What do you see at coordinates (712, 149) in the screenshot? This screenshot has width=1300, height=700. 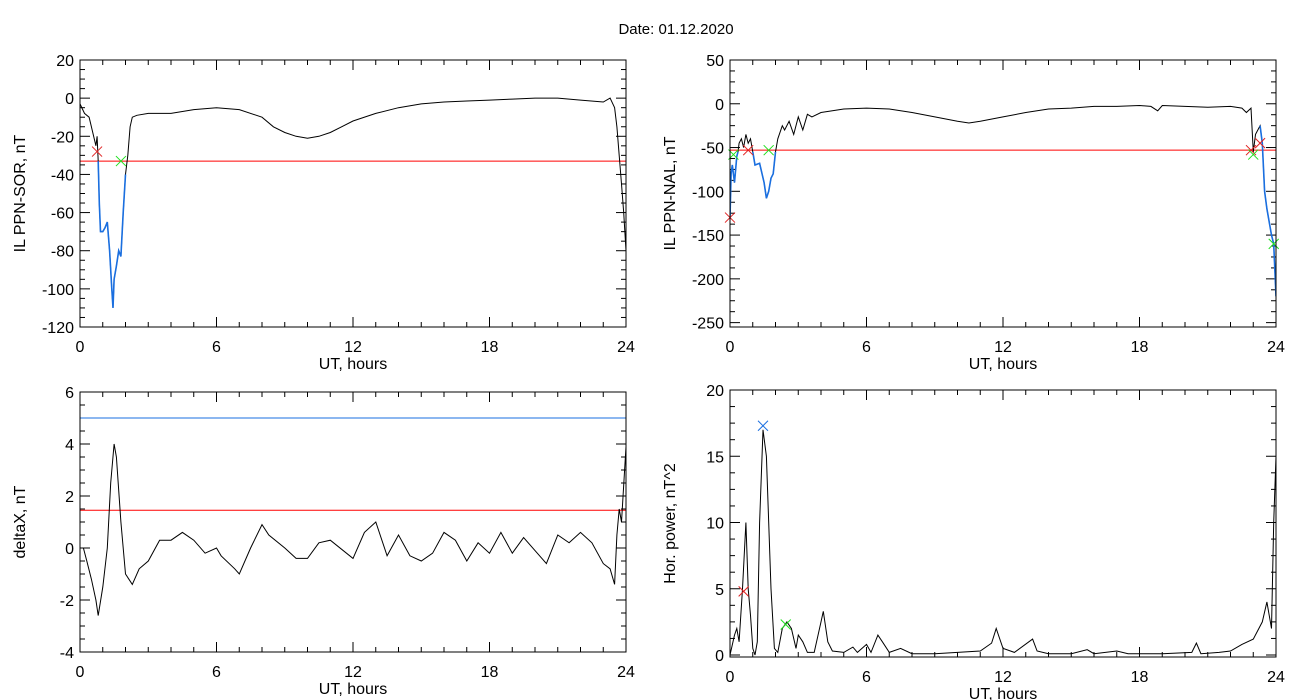 I see `y-tick-label: -50` at bounding box center [712, 149].